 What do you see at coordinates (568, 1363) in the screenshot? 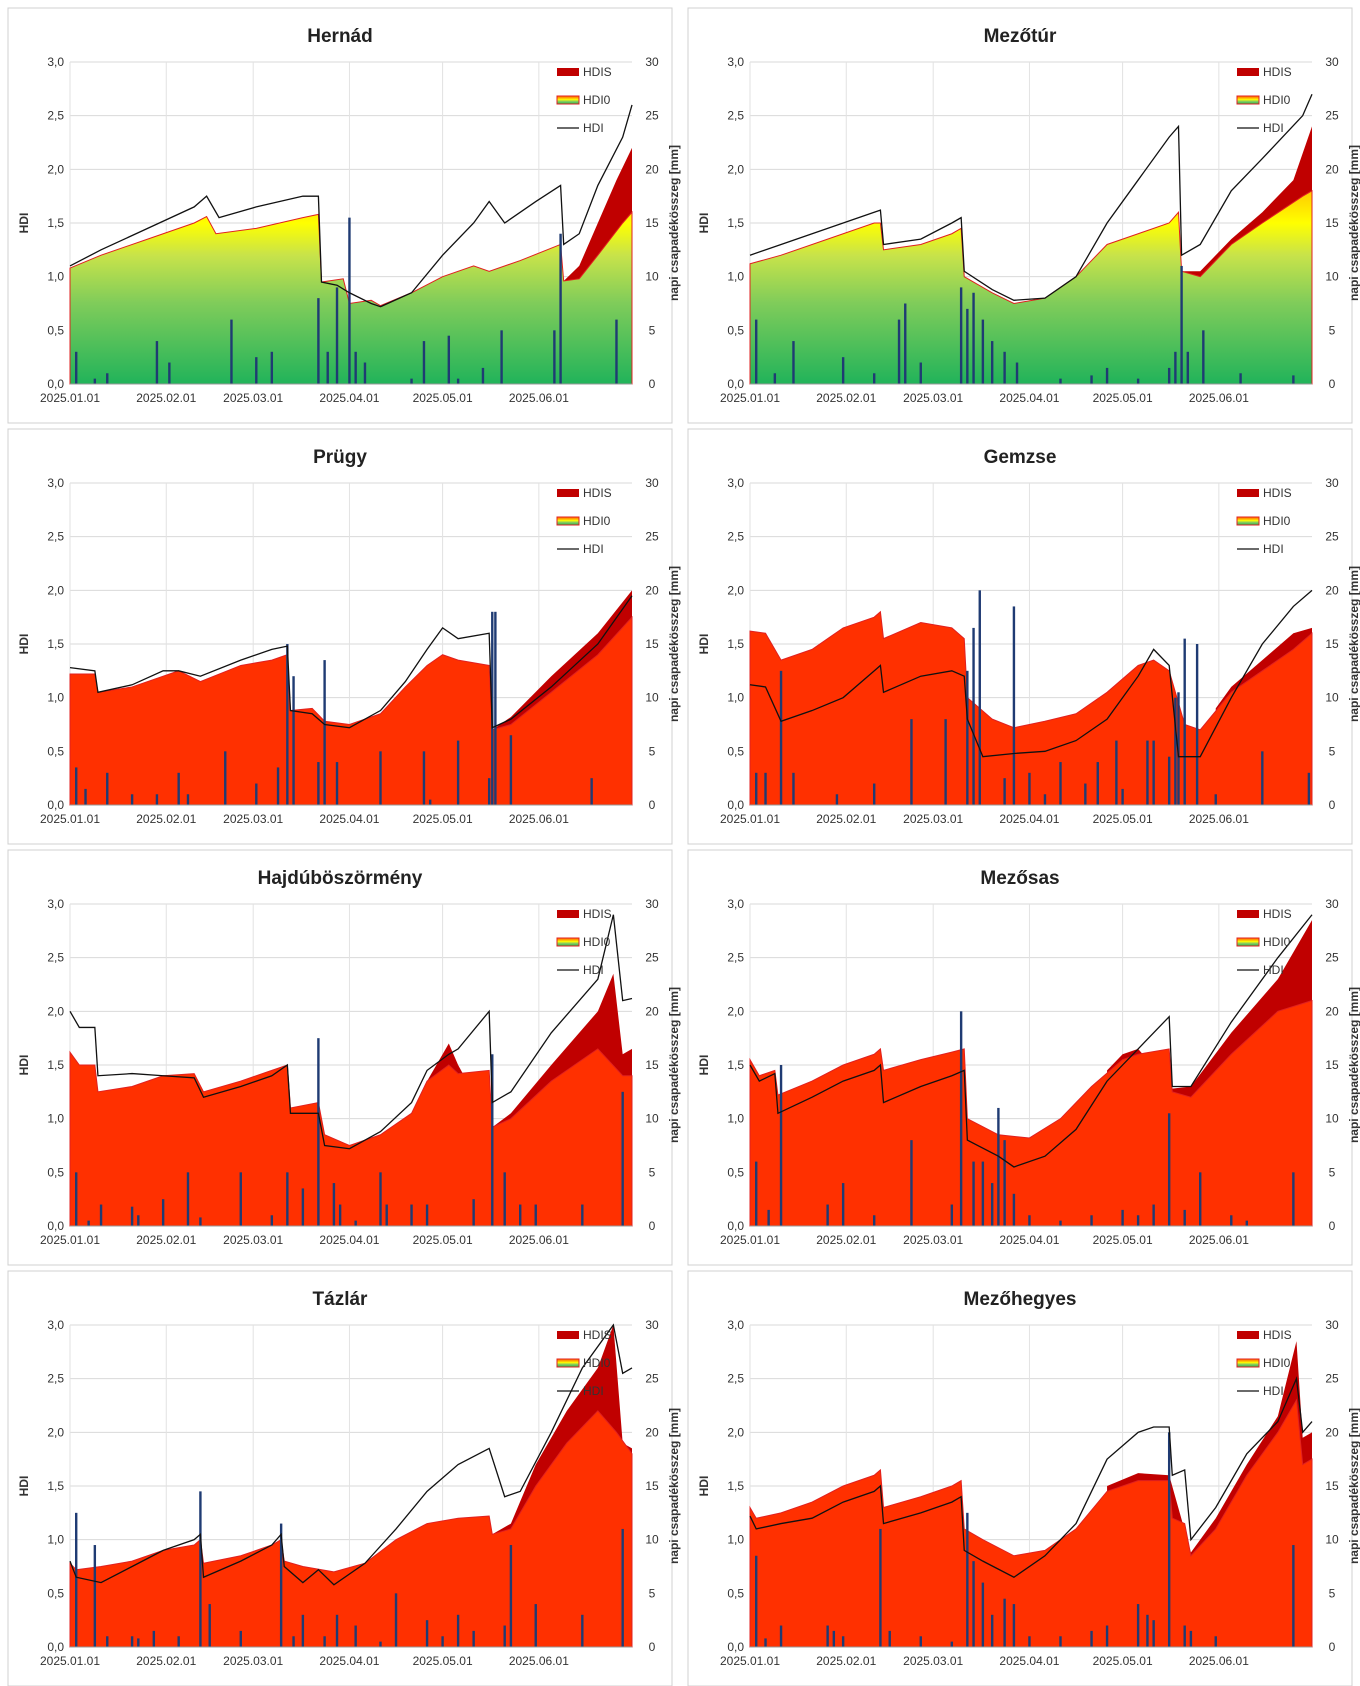
I see `legend-swatch-hdi0` at bounding box center [568, 1363].